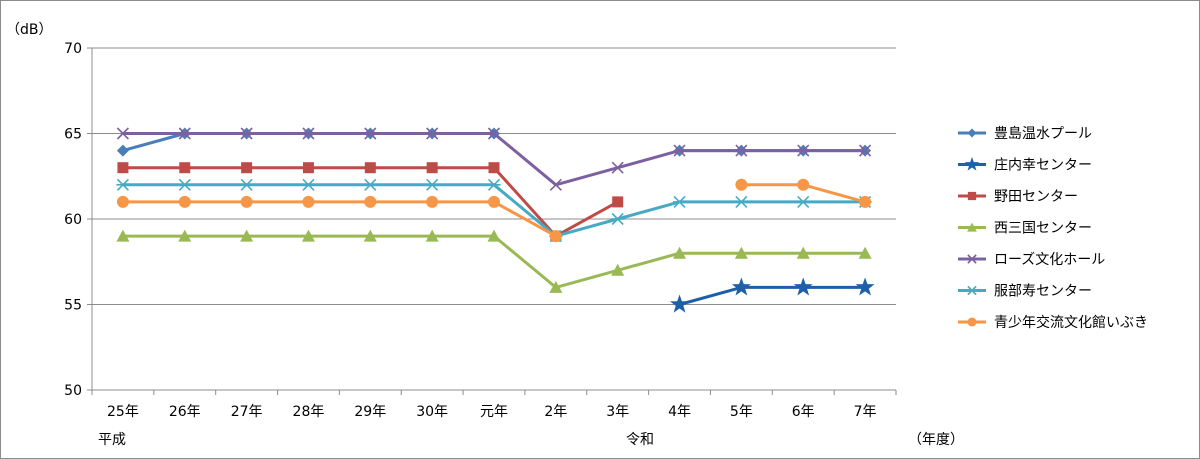  I want to click on x-axis-unit-label: （年度）, so click(936, 440).